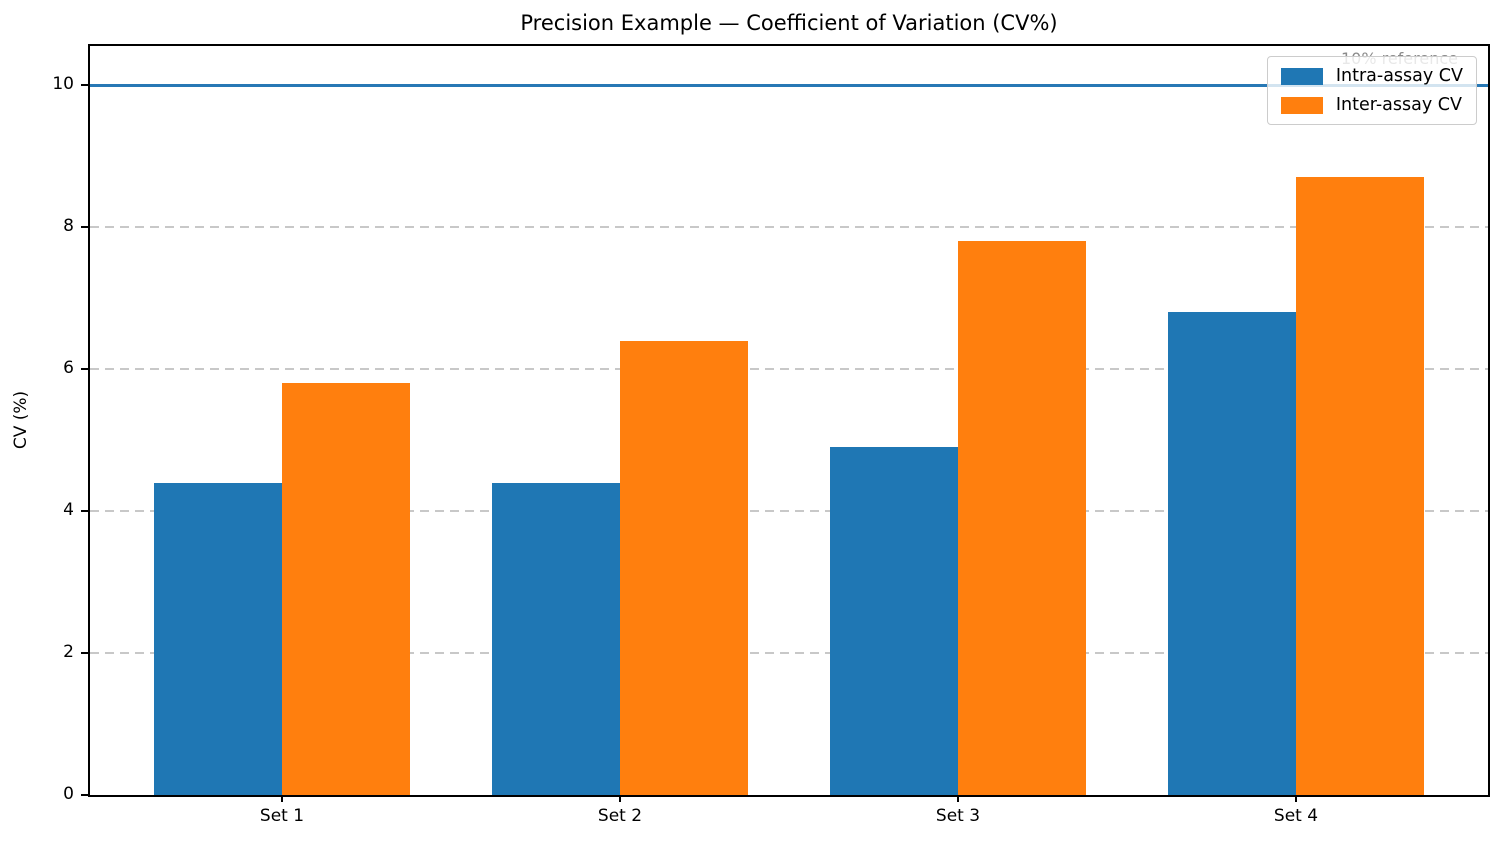  What do you see at coordinates (1399, 76) in the screenshot?
I see `legend-label-intra-assay-cv: Intra-assay CV` at bounding box center [1399, 76].